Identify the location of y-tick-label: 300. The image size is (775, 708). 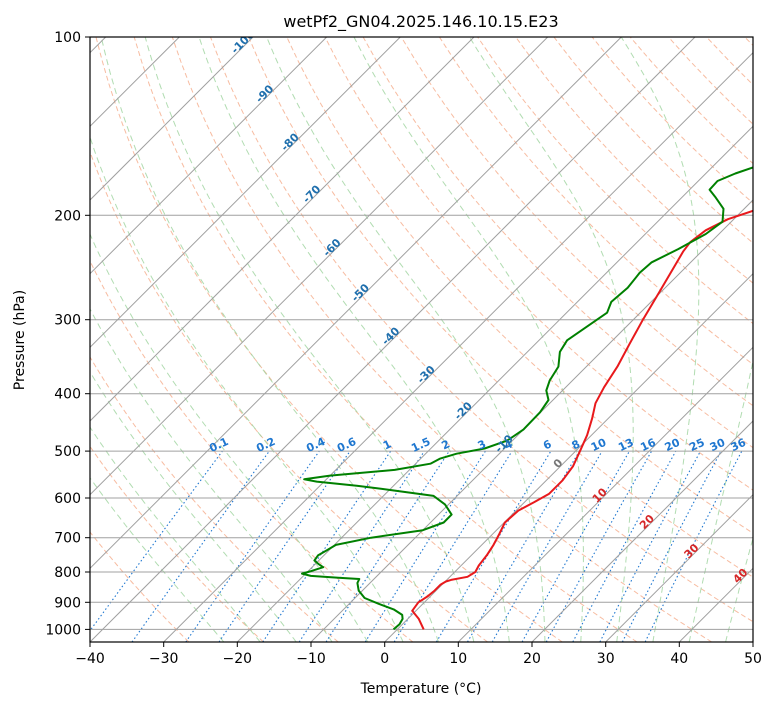
(67, 321).